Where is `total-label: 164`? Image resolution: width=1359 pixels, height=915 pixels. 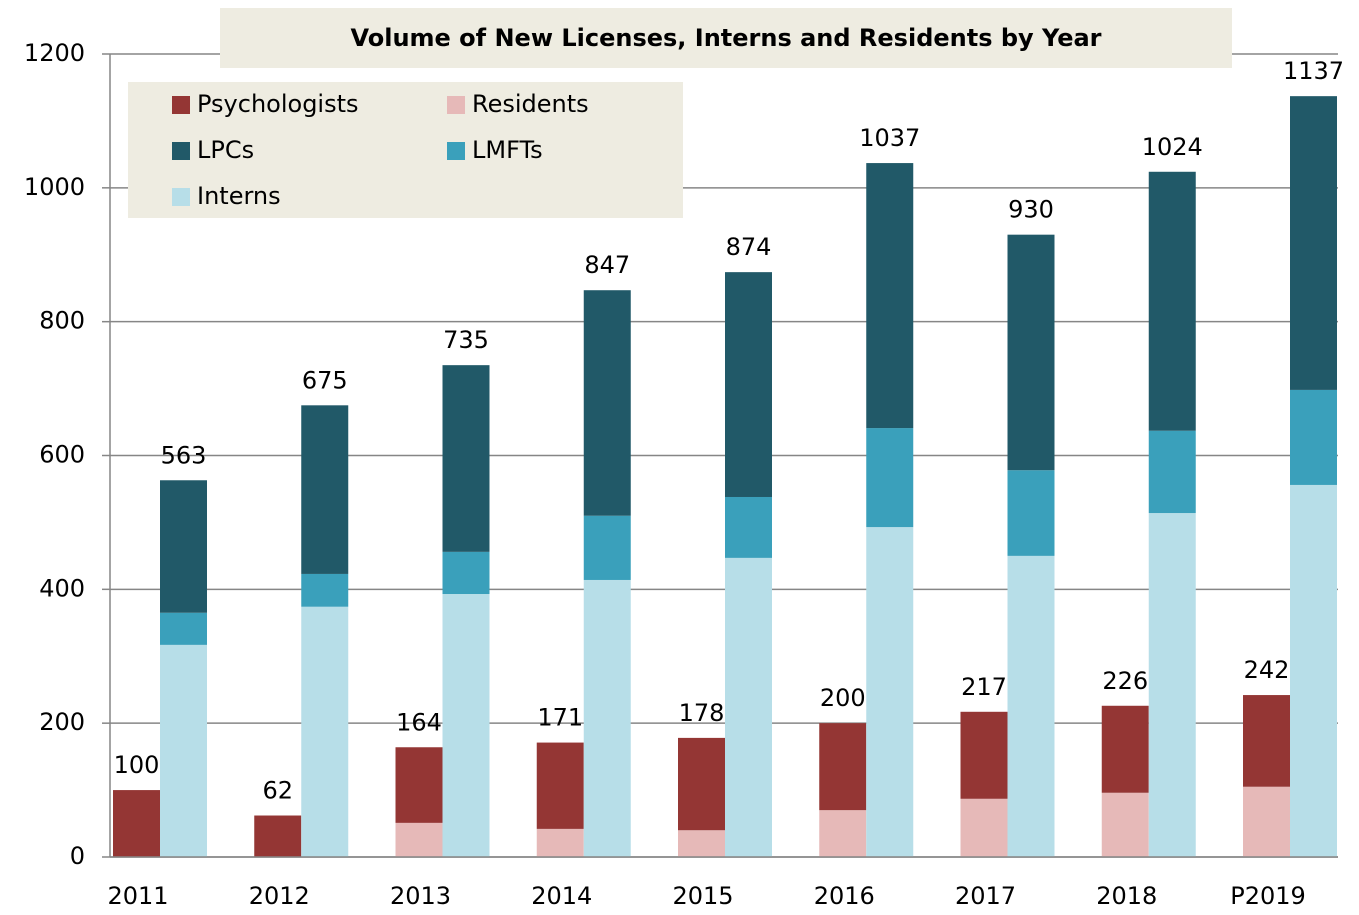
total-label: 164 is located at coordinates (419, 722).